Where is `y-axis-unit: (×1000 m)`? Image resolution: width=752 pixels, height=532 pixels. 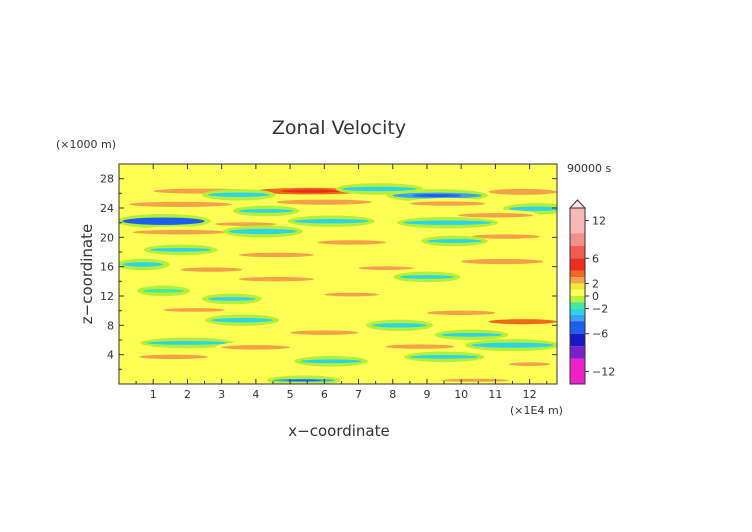
y-axis-unit: (×1000 m) is located at coordinates (86, 144).